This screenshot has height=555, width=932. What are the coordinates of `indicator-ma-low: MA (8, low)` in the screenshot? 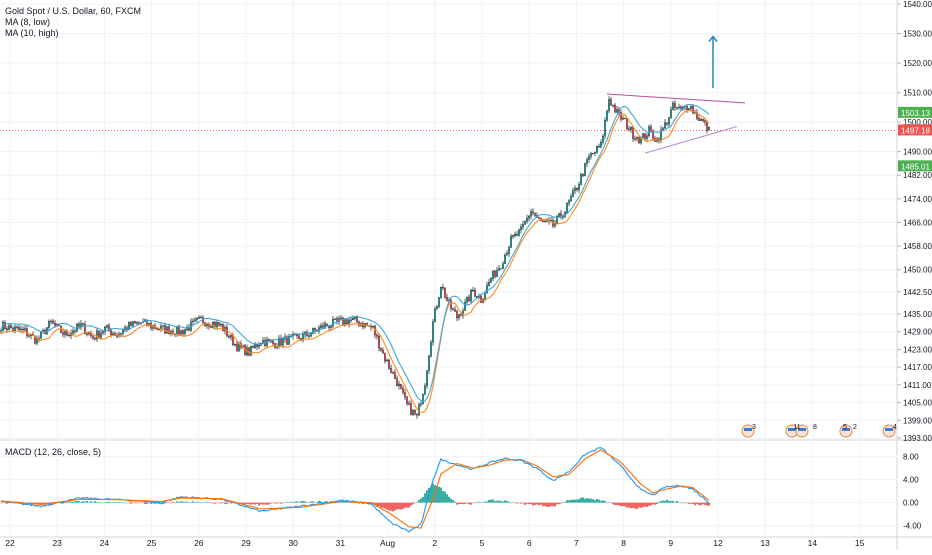 It's located at (28, 22).